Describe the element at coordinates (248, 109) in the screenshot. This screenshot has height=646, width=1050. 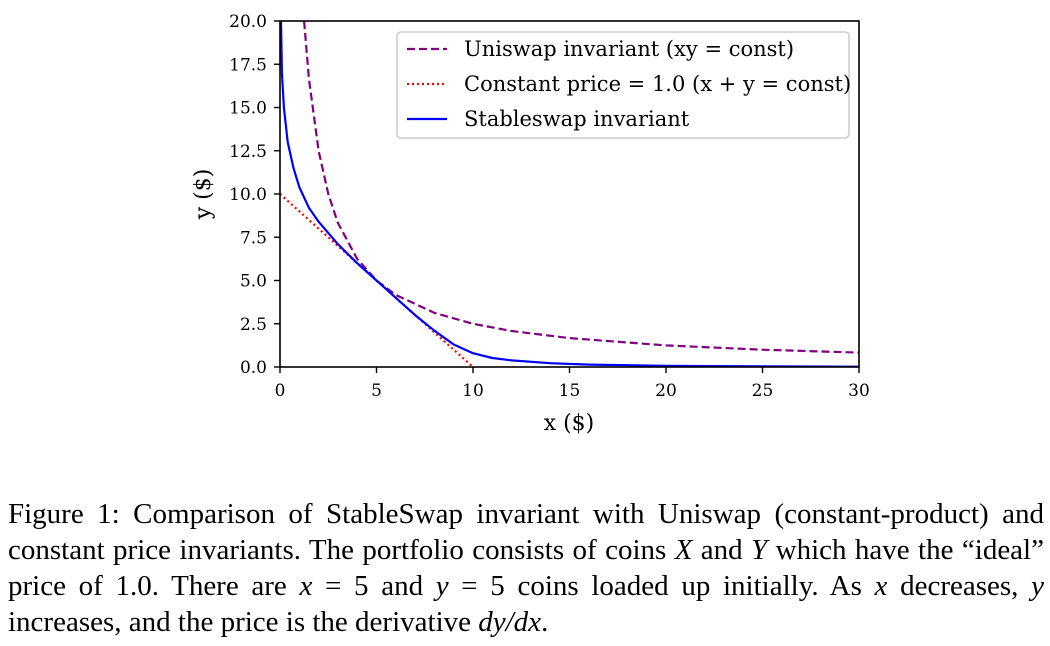
I see `y-tick-label: 15.0` at that location.